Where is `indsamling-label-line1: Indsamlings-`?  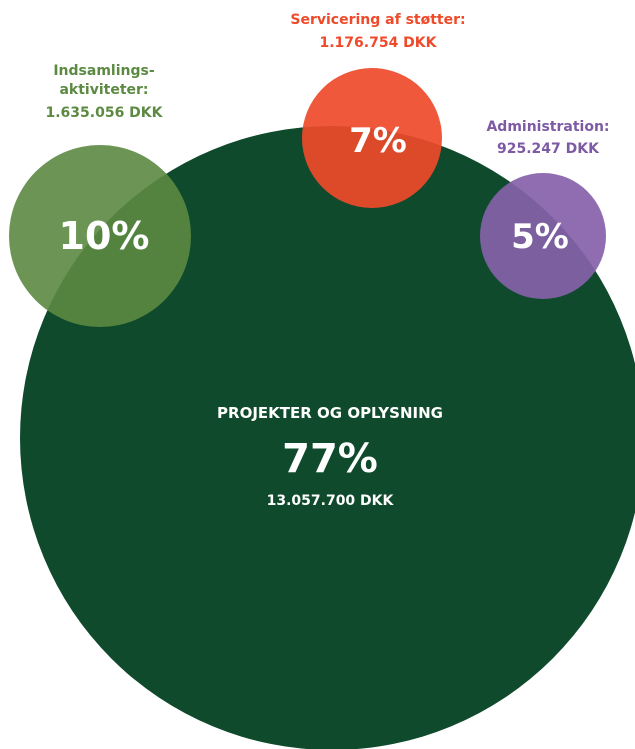
indsamling-label-line1: Indsamlings- is located at coordinates (103, 71).